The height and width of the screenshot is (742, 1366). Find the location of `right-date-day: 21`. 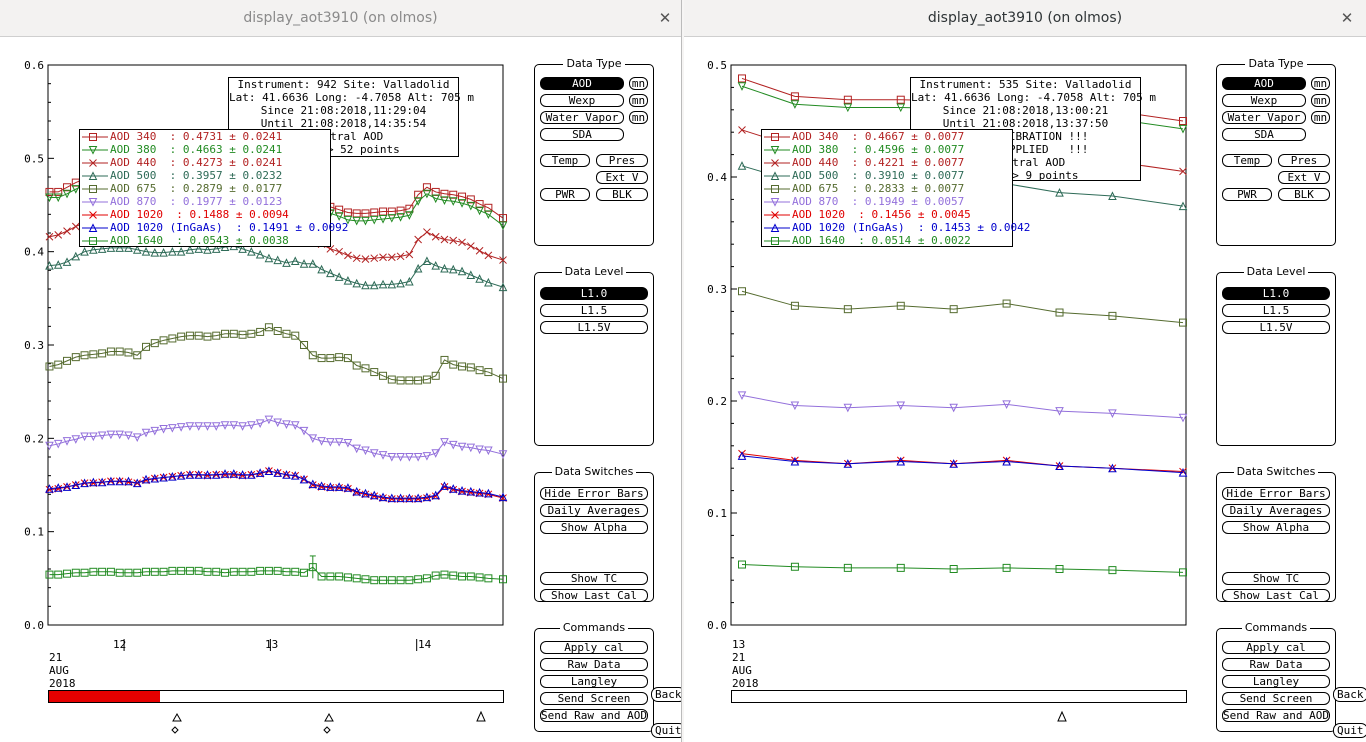

right-date-day: 21 is located at coordinates (739, 657).